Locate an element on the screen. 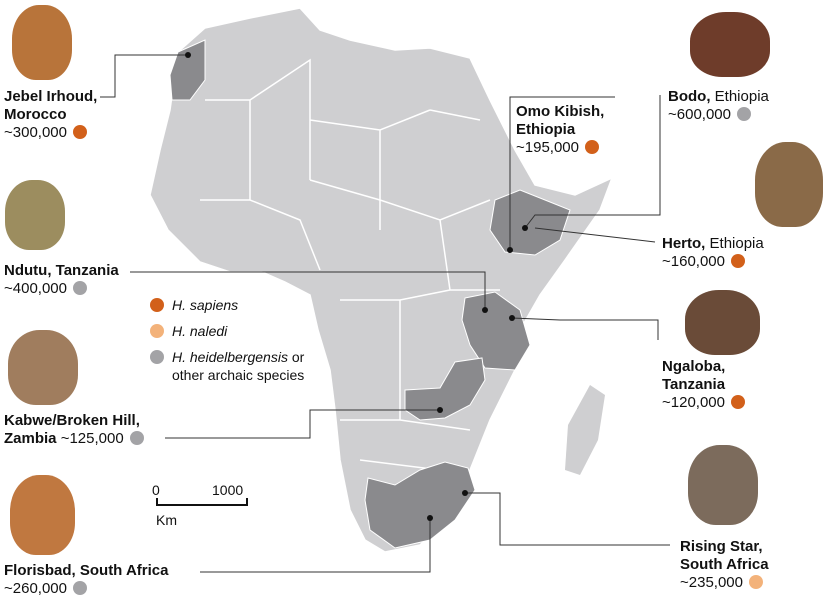 The height and width of the screenshot is (600, 825). site-label-ngaloba: Ngaloba, Tanzania ~120,000 is located at coordinates (703, 385).